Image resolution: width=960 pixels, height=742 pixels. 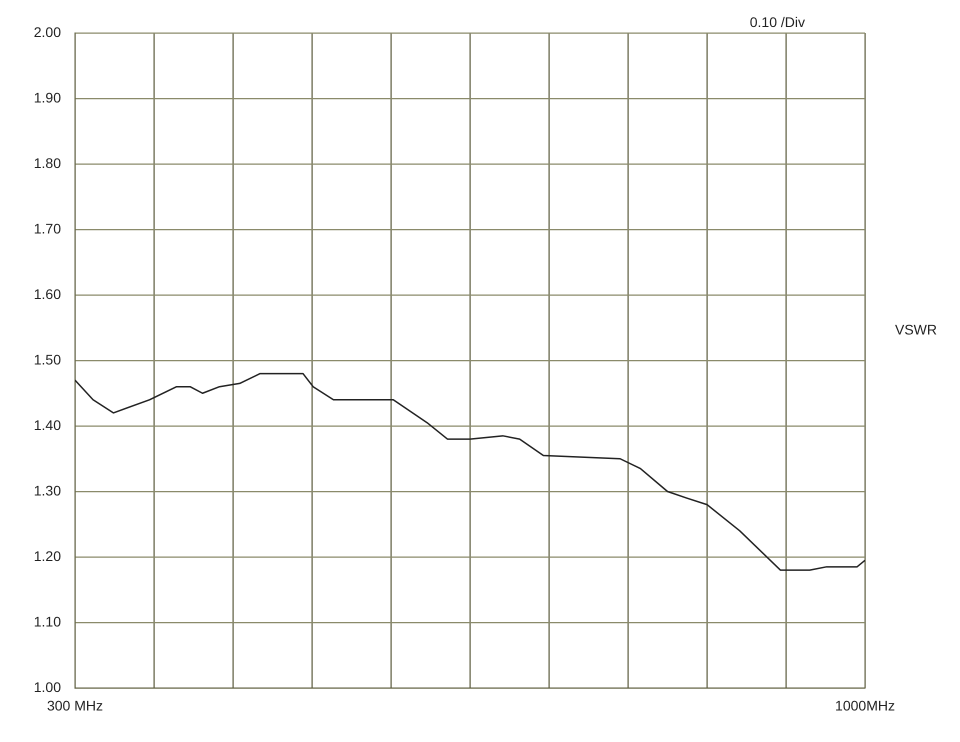 What do you see at coordinates (48, 228) in the screenshot?
I see `y-tick-label: 1.70` at bounding box center [48, 228].